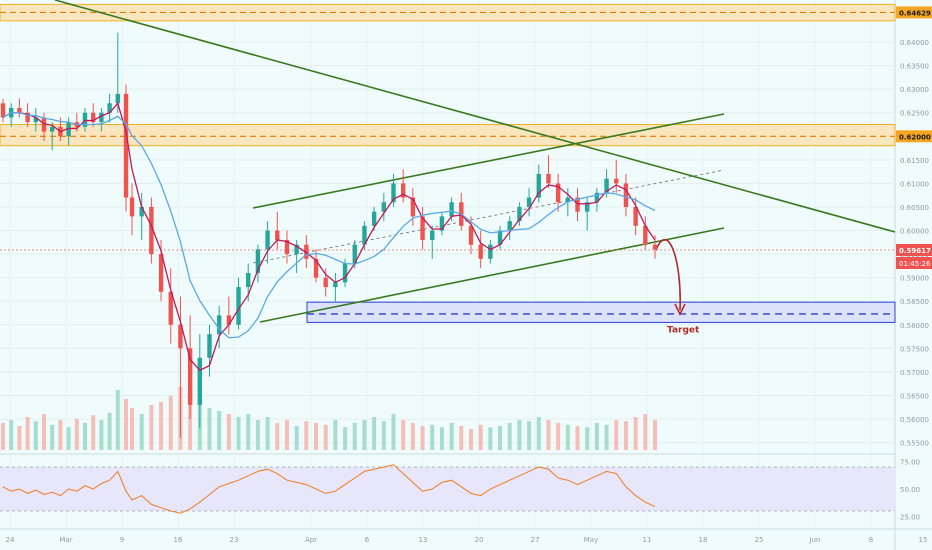 This screenshot has width=932, height=550. What do you see at coordinates (488, 216) in the screenshot?
I see `channel-mid-line` at bounding box center [488, 216].